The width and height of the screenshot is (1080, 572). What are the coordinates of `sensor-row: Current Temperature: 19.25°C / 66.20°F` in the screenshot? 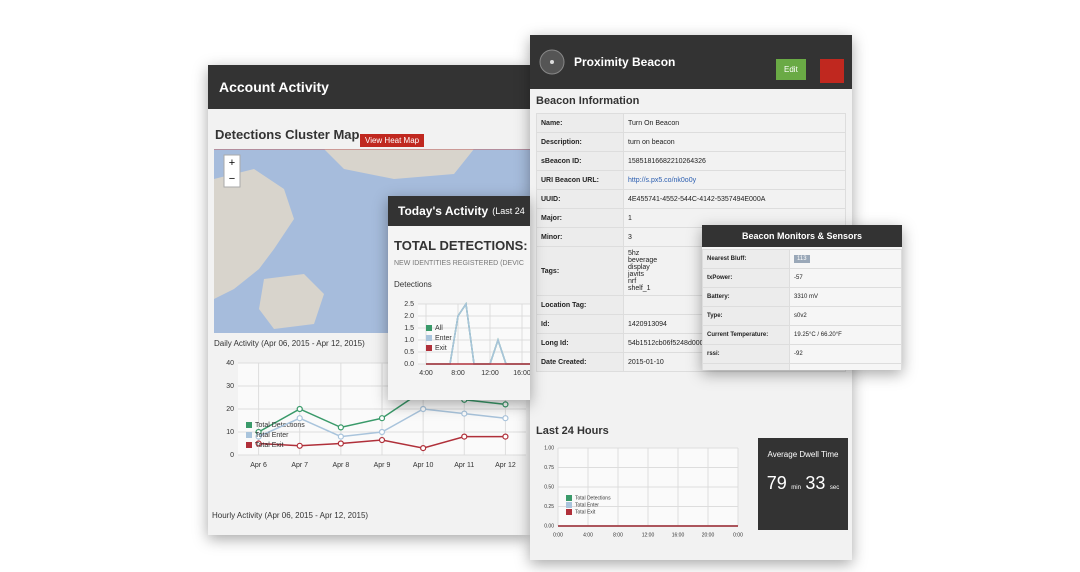 It's located at (802, 335).